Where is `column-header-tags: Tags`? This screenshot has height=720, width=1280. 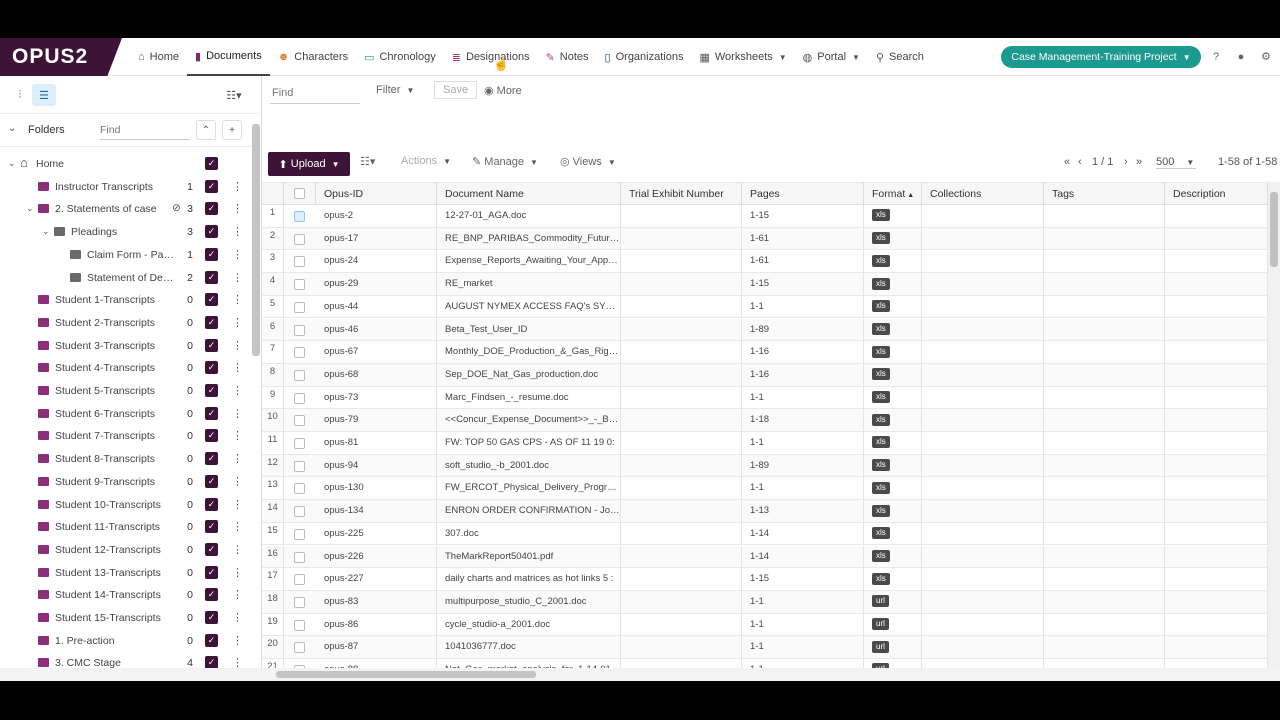
column-header-tags: Tags is located at coordinates (1104, 194).